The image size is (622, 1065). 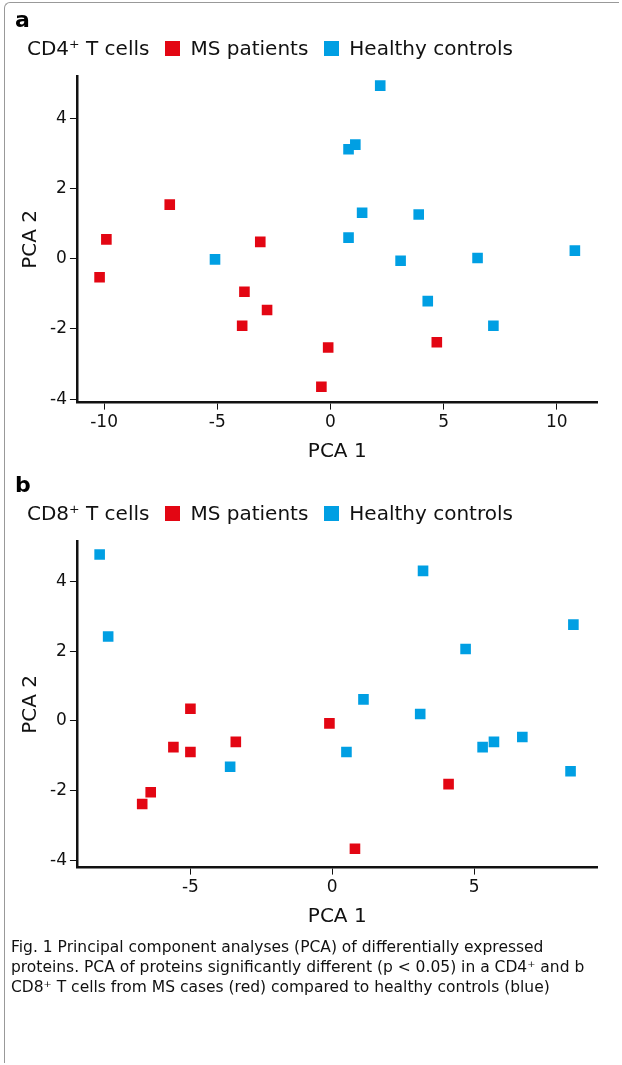 I want to click on legend-title: CD8⁺ T cells, so click(x=88, y=513).